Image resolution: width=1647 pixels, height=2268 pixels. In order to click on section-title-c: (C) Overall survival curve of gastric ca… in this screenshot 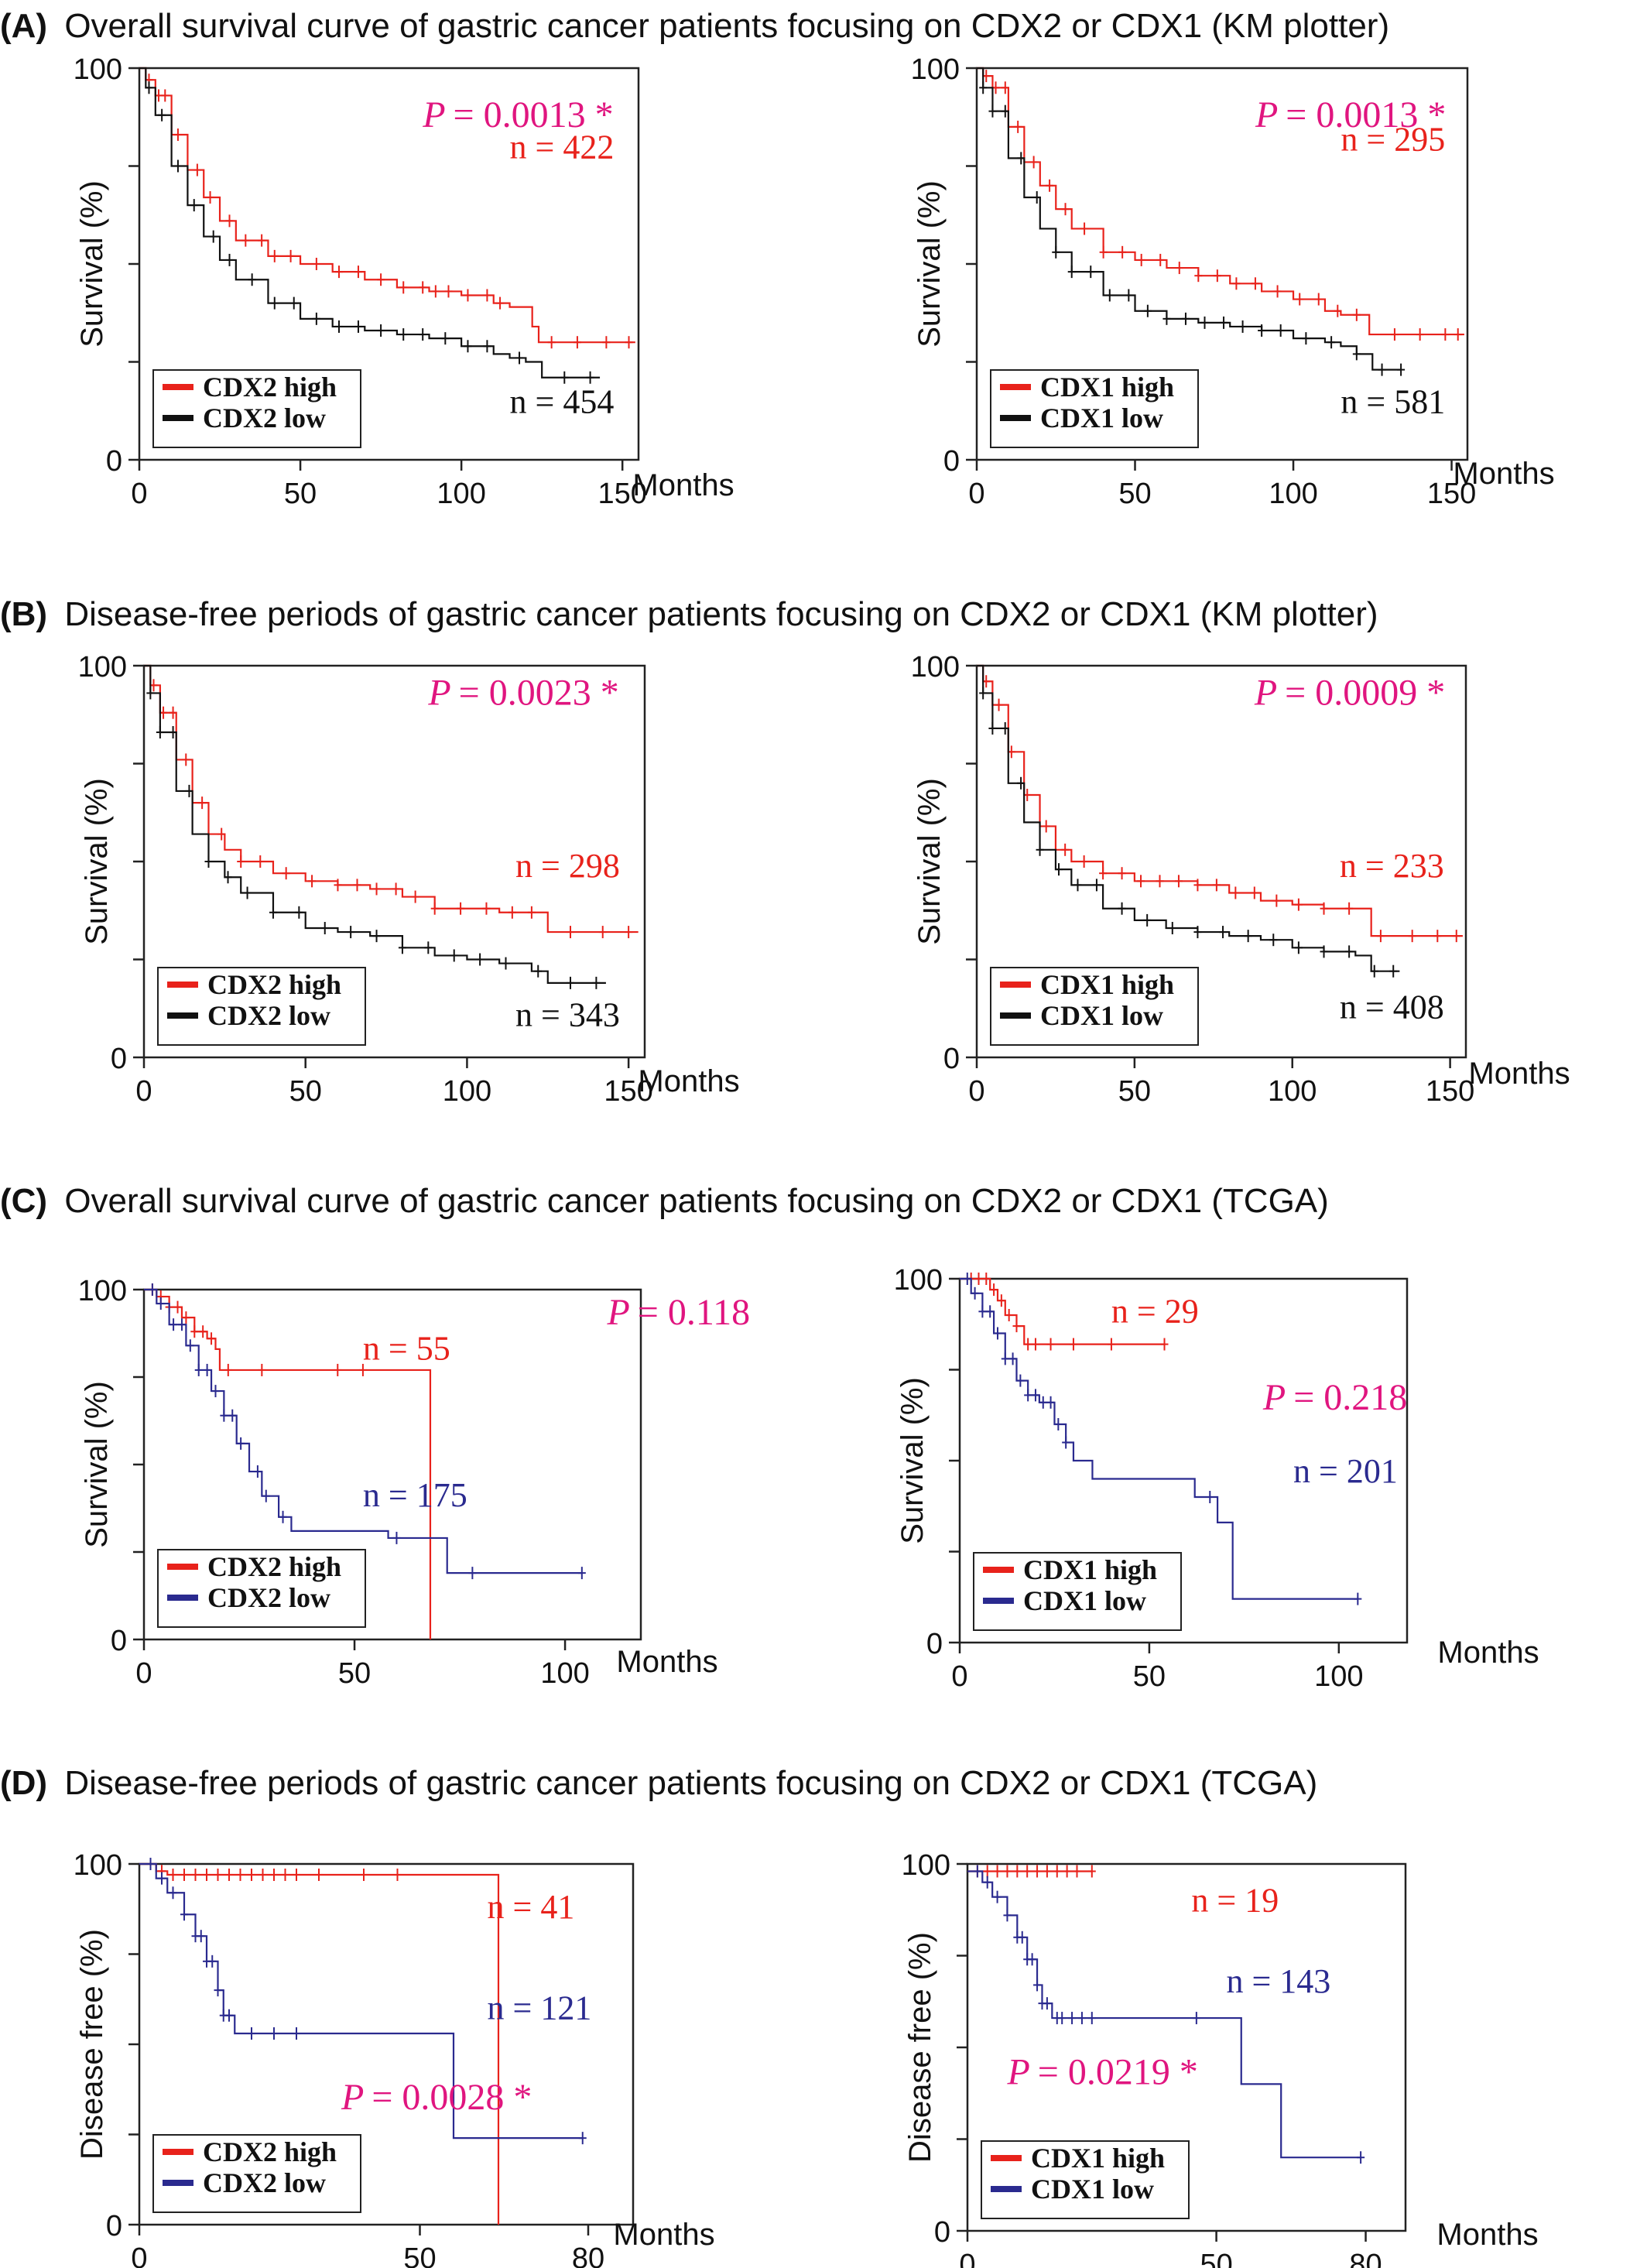, I will do `click(664, 1201)`.